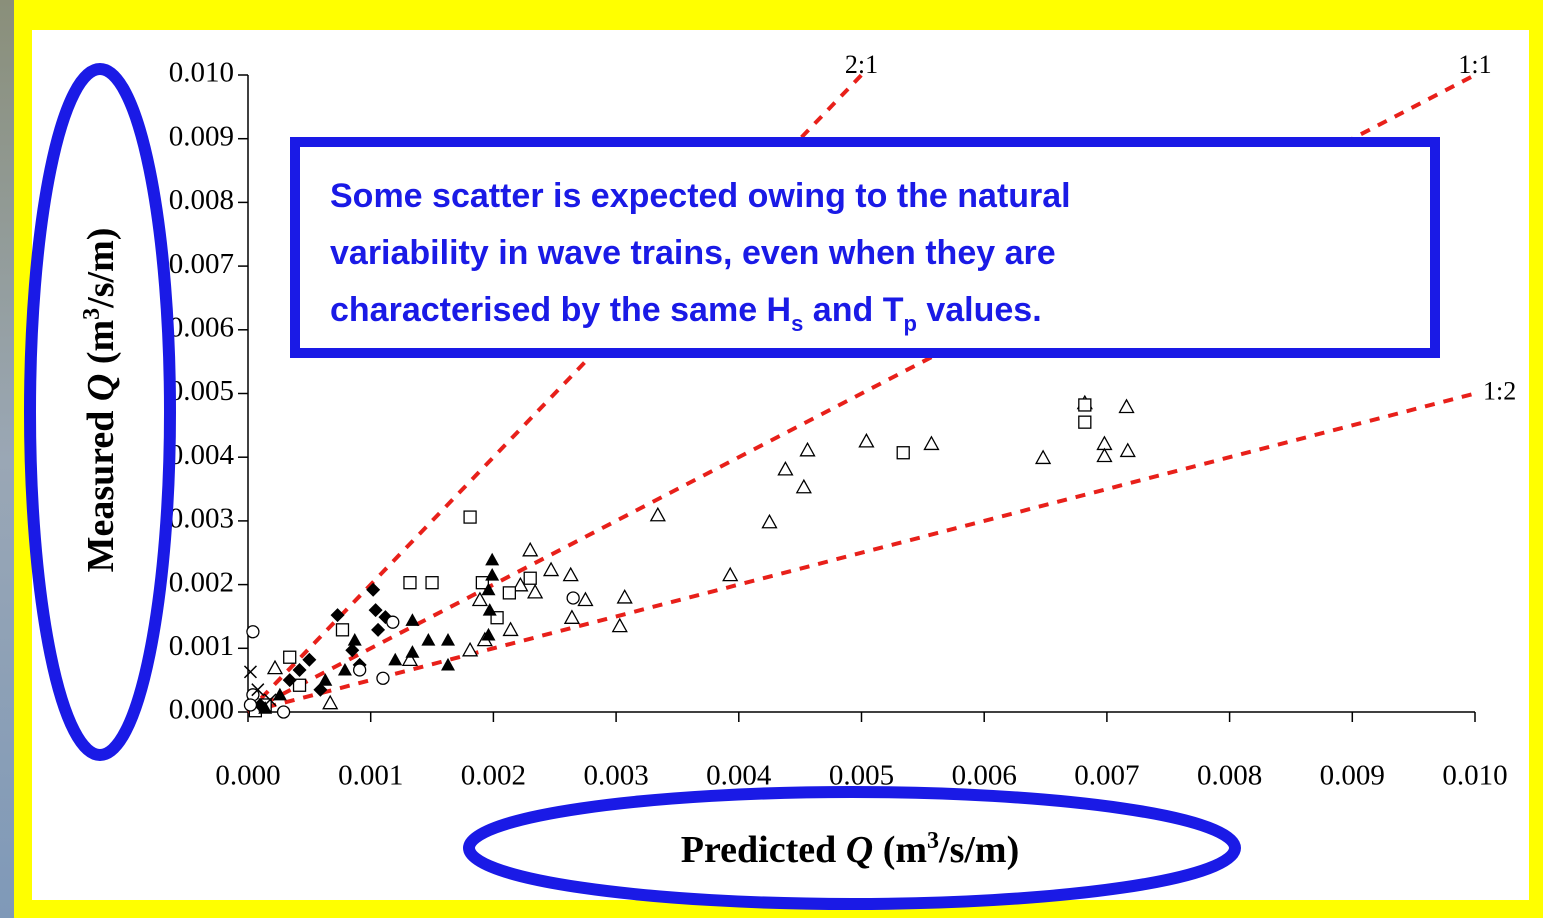 This screenshot has width=1543, height=918. I want to click on y-tick-label: 0.009, so click(201, 136).